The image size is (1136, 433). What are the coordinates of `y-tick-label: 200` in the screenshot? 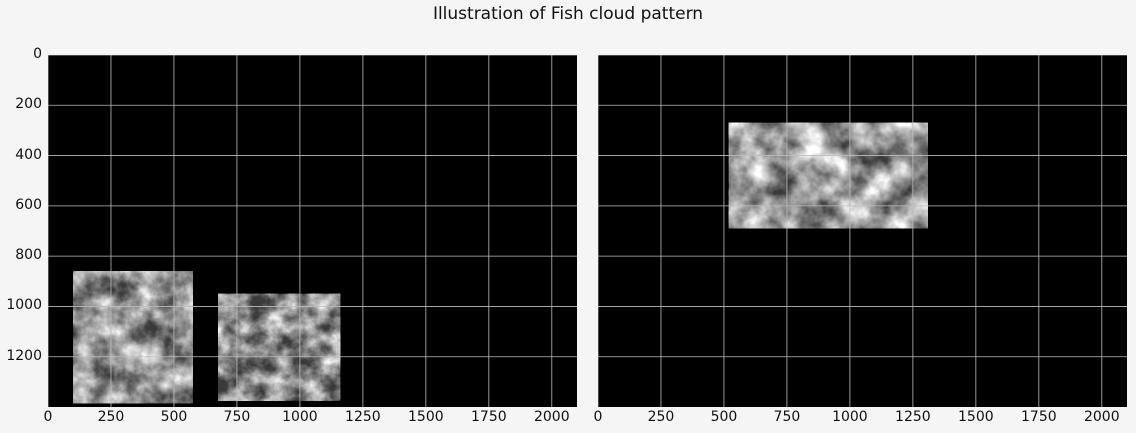 It's located at (28, 104).